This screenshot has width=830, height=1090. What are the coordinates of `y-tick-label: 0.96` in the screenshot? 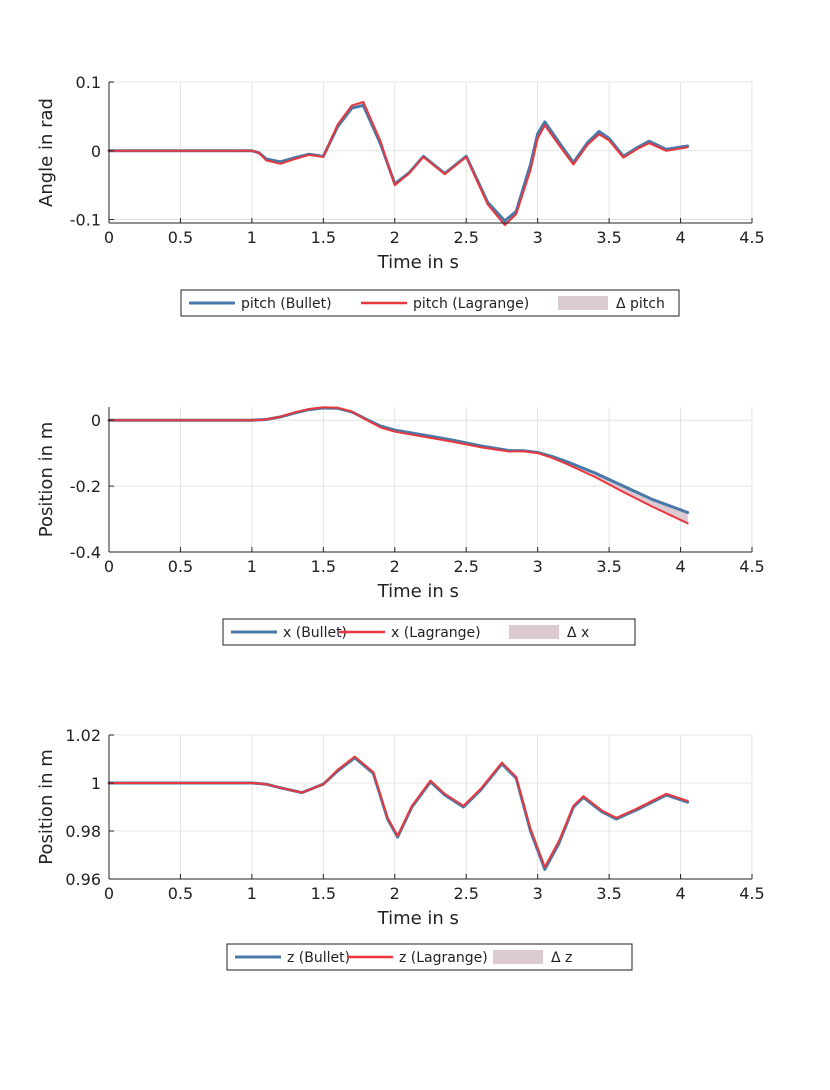 It's located at (83, 879).